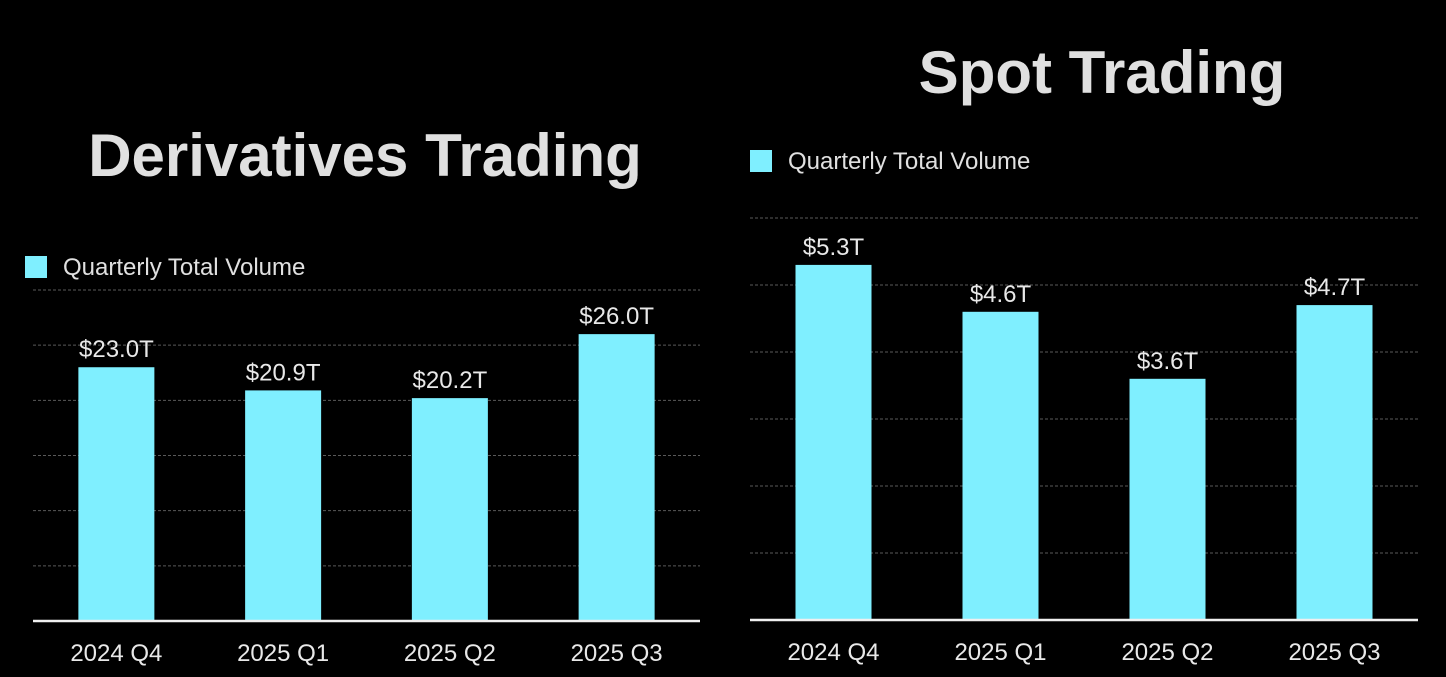 Image resolution: width=1446 pixels, height=677 pixels. I want to click on data-label: $4.6T, so click(1001, 294).